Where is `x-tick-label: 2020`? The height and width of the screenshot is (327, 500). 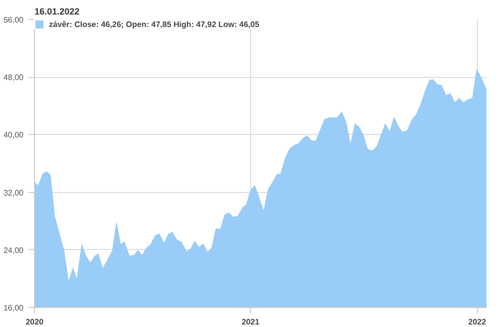 x-tick-label: 2020 is located at coordinates (35, 322).